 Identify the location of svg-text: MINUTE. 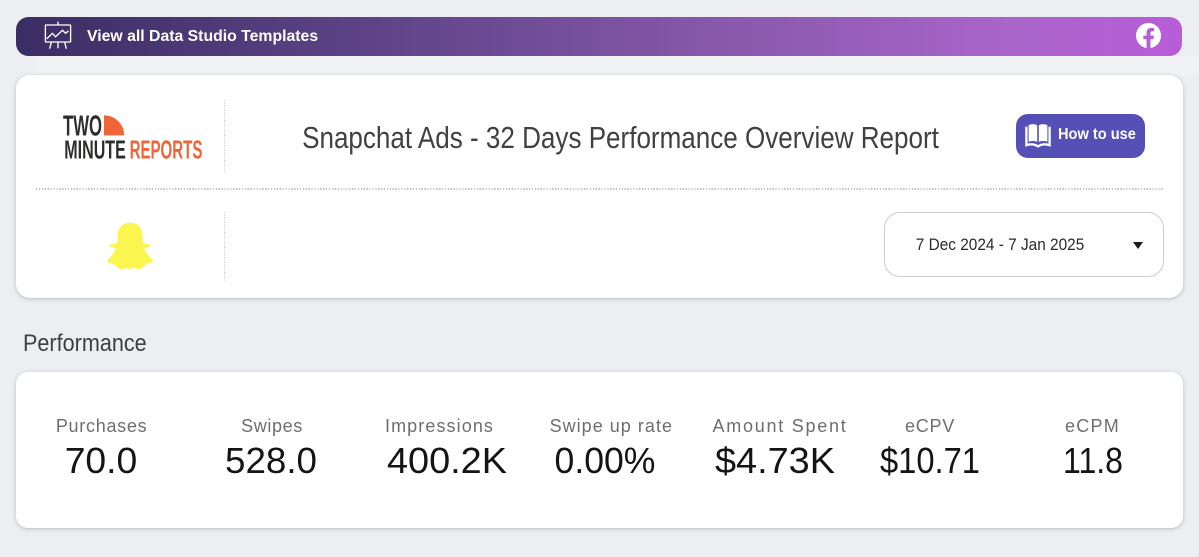
(95, 150).